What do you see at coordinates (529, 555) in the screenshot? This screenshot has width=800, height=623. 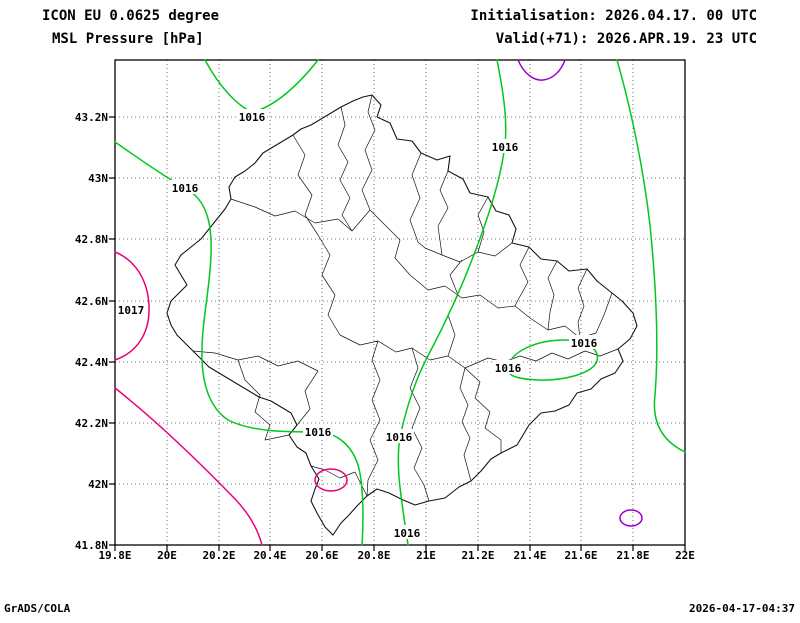 I see `x-tick-label: 21.4E` at bounding box center [529, 555].